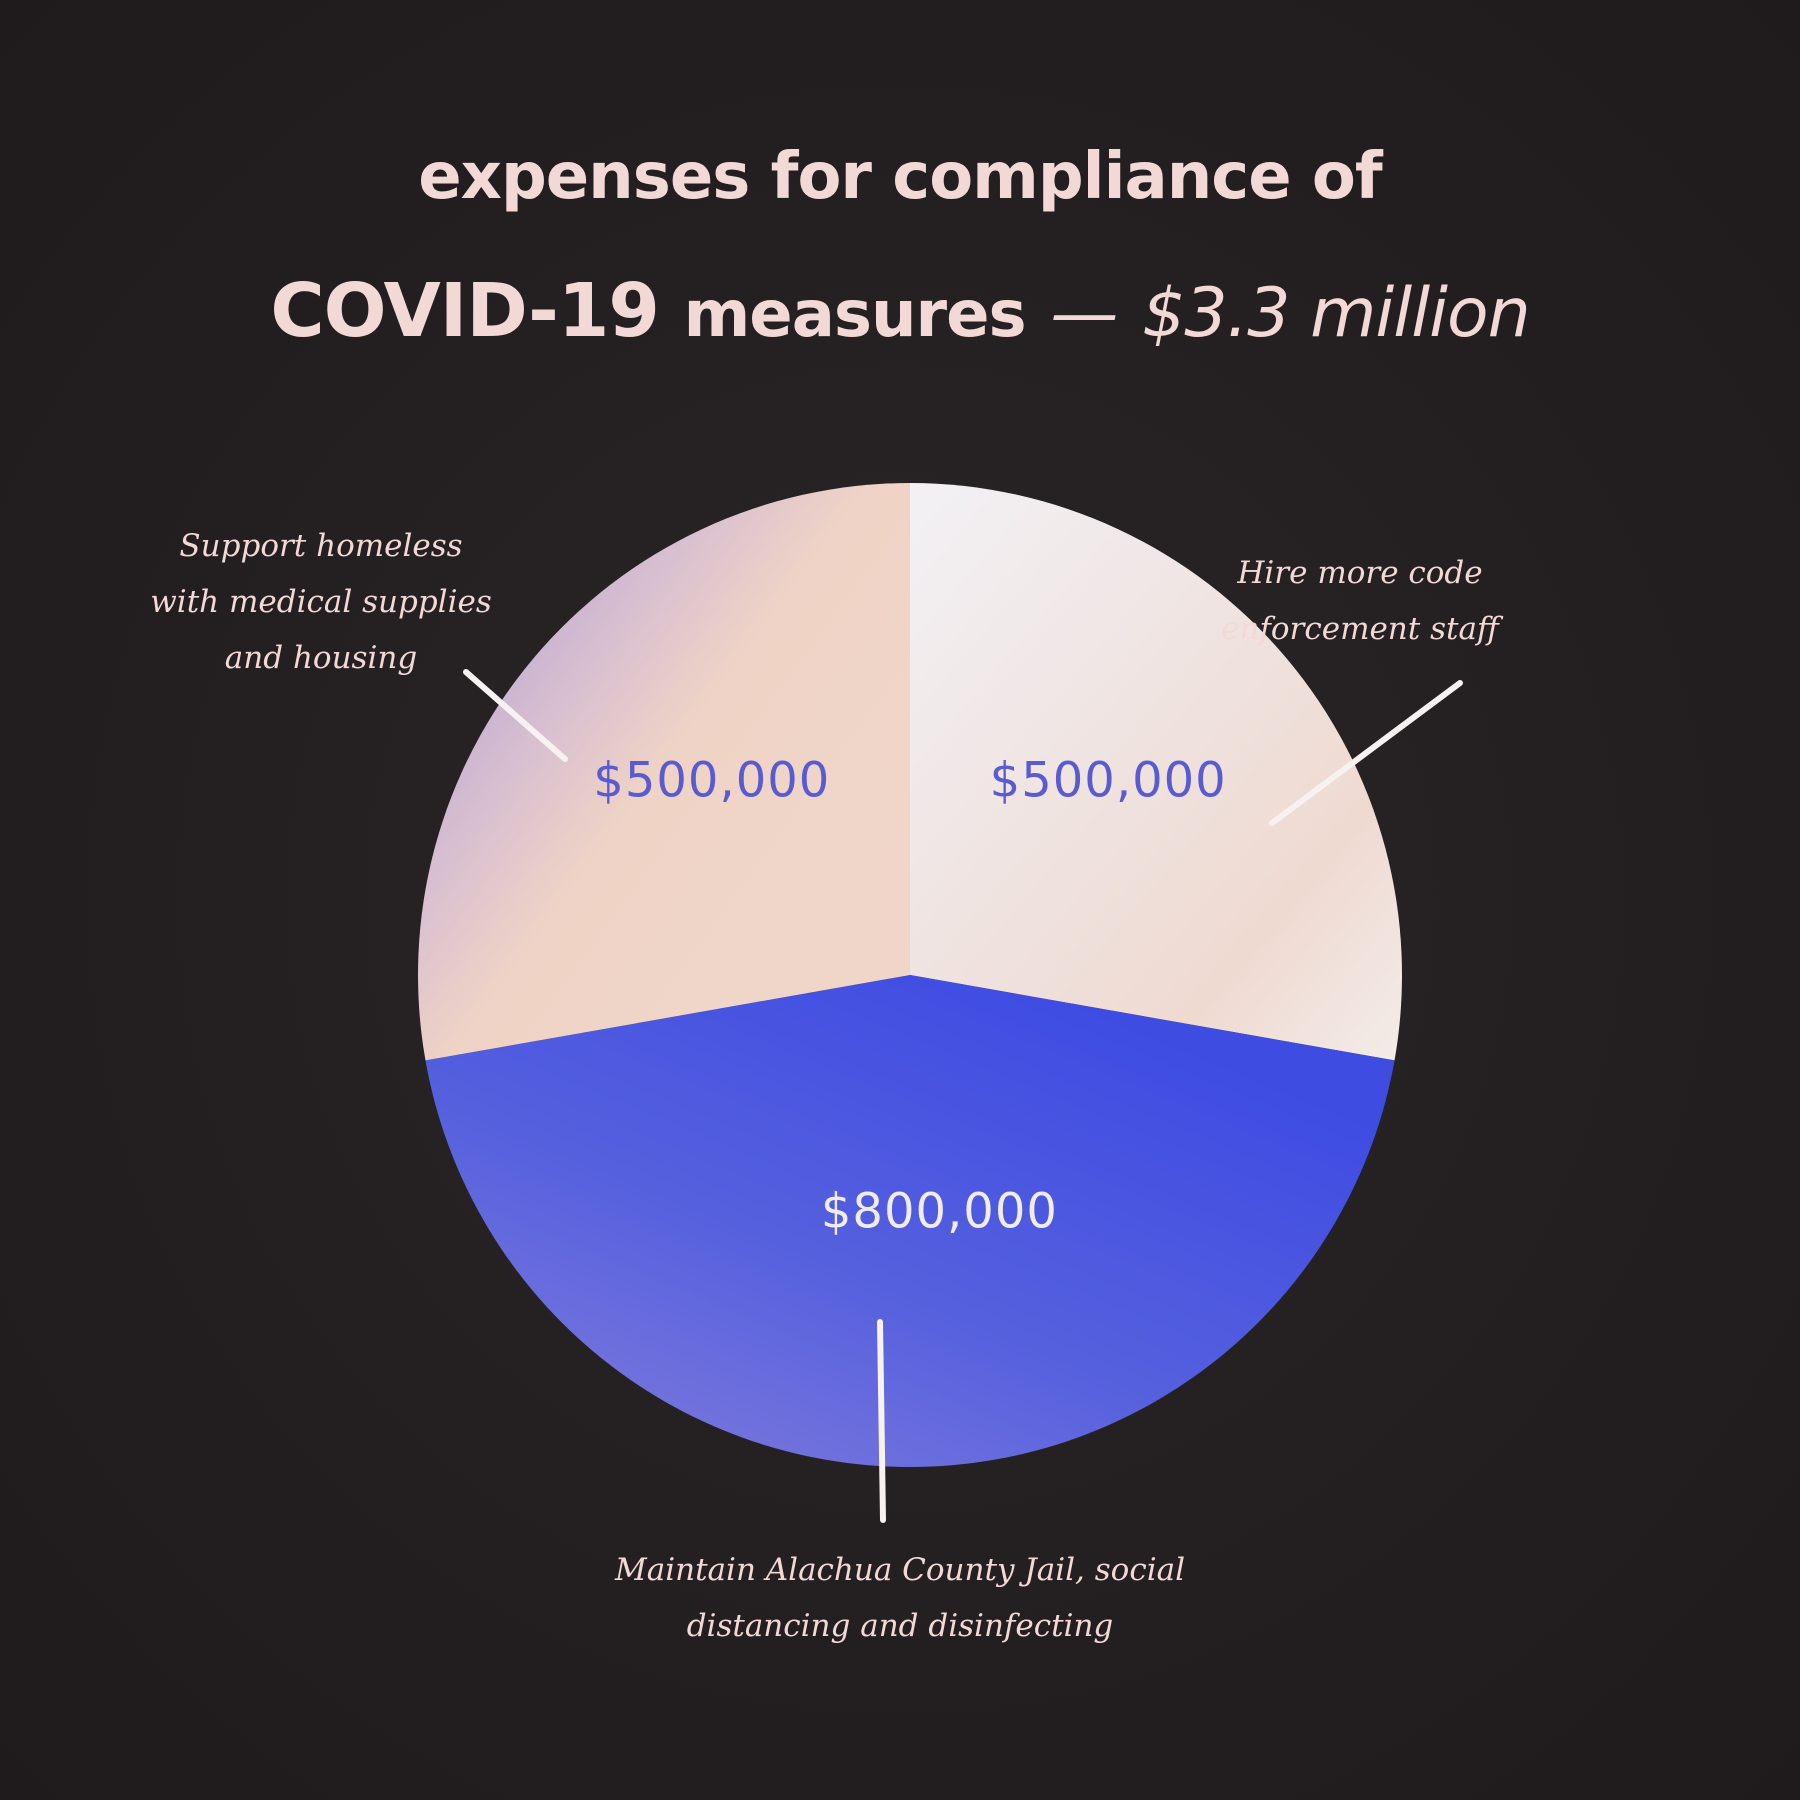 This screenshot has width=1800, height=1800. What do you see at coordinates (900, 1626) in the screenshot?
I see `callout-line: distancing and disinfecting` at bounding box center [900, 1626].